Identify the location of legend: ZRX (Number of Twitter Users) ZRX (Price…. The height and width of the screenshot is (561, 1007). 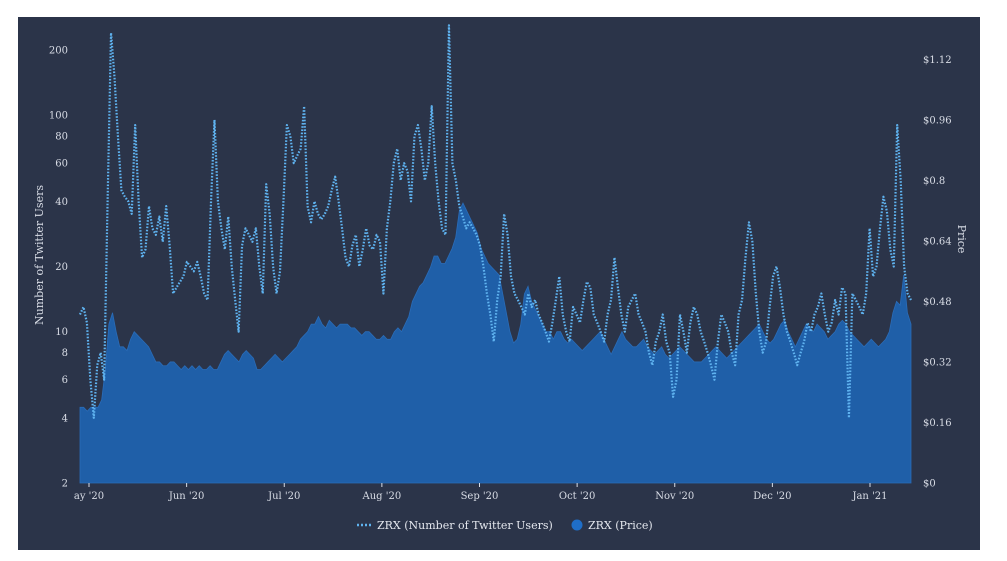
(505, 525).